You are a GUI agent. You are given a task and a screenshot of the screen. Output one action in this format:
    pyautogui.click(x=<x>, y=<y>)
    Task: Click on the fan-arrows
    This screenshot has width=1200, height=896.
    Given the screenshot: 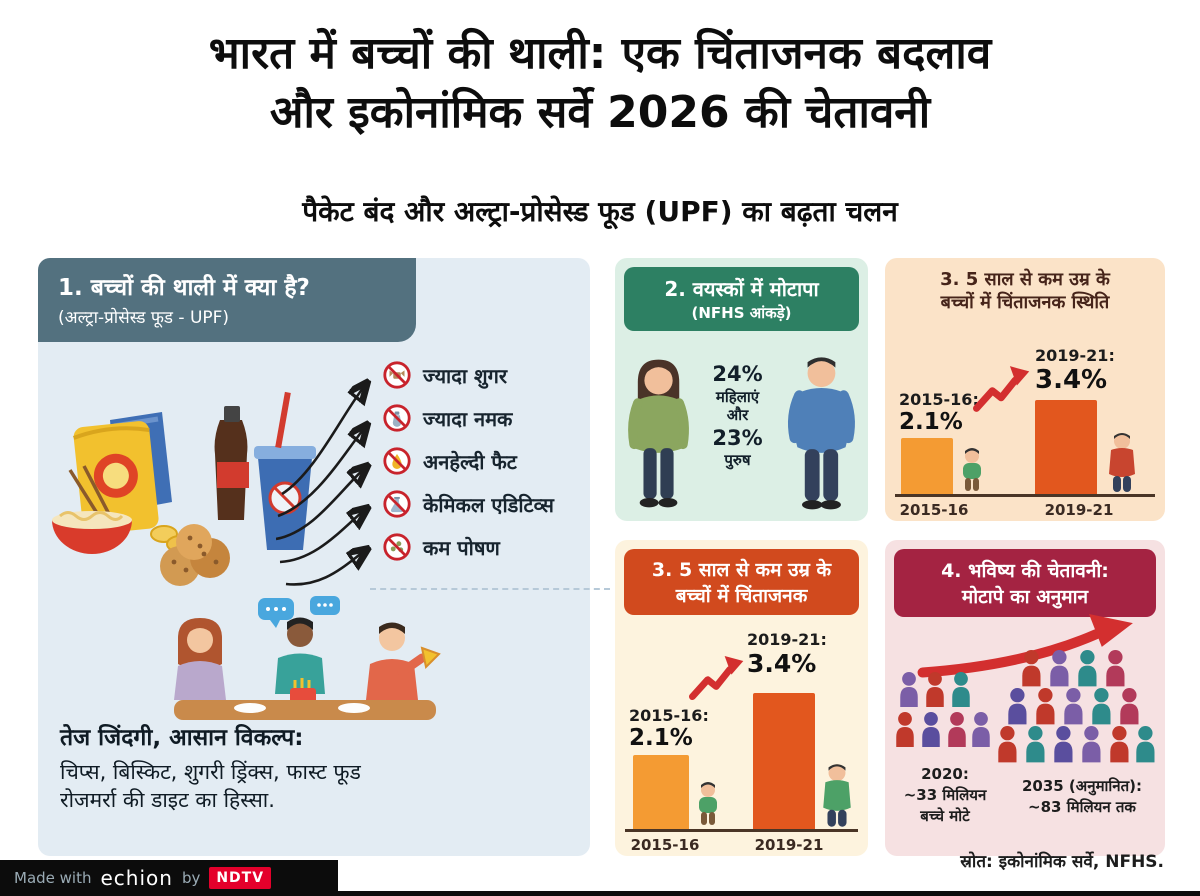 What is the action you would take?
    pyautogui.click(x=326, y=470)
    